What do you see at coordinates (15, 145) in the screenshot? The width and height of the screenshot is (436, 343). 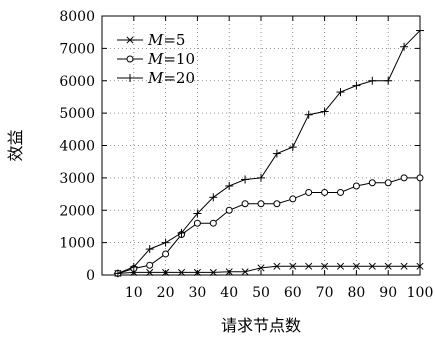 I see `y-axis-title: 效益` at bounding box center [15, 145].